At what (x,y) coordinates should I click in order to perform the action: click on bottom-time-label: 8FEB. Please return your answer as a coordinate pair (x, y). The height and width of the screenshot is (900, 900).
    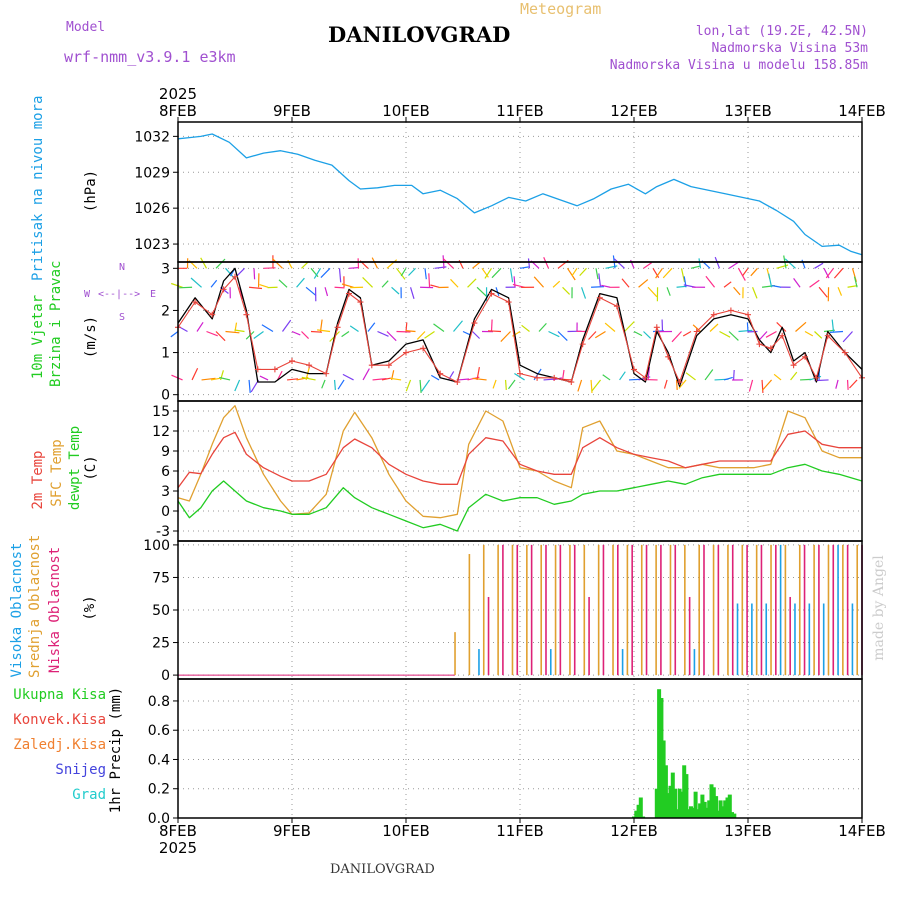
    Looking at the image, I should click on (178, 831).